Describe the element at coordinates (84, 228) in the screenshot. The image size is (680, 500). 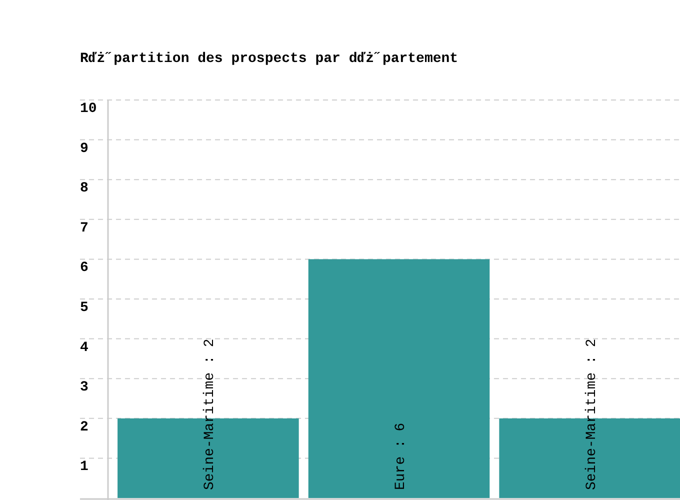
I see `y-tick-label: 7` at that location.